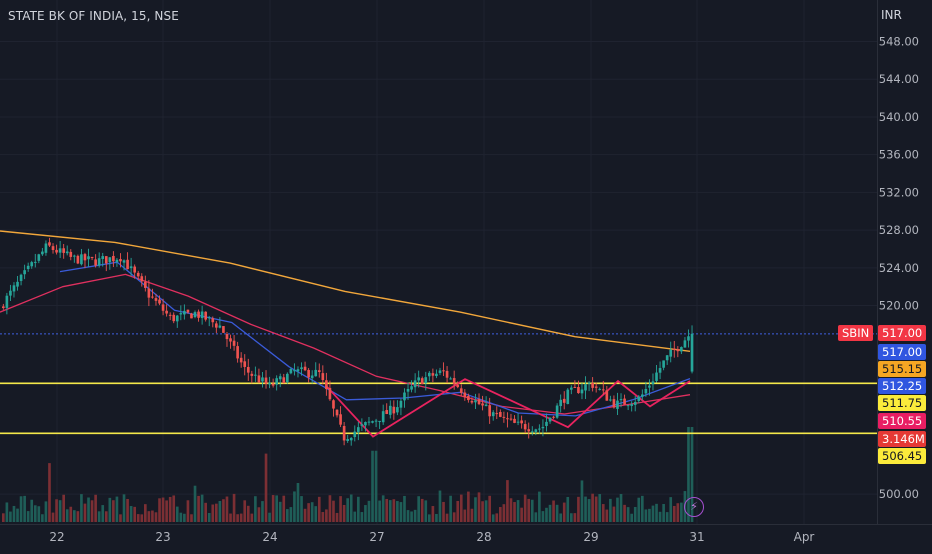  I want to click on y-tick-label: 528.00, so click(899, 230).